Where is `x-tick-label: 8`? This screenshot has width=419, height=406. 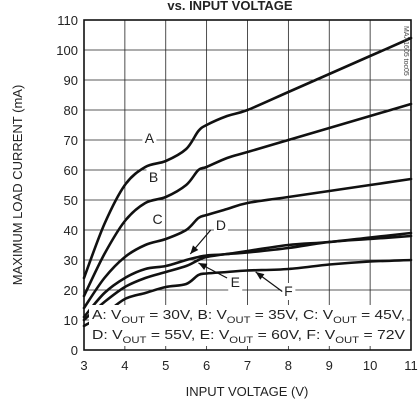 x-tick-label: 8 is located at coordinates (288, 365).